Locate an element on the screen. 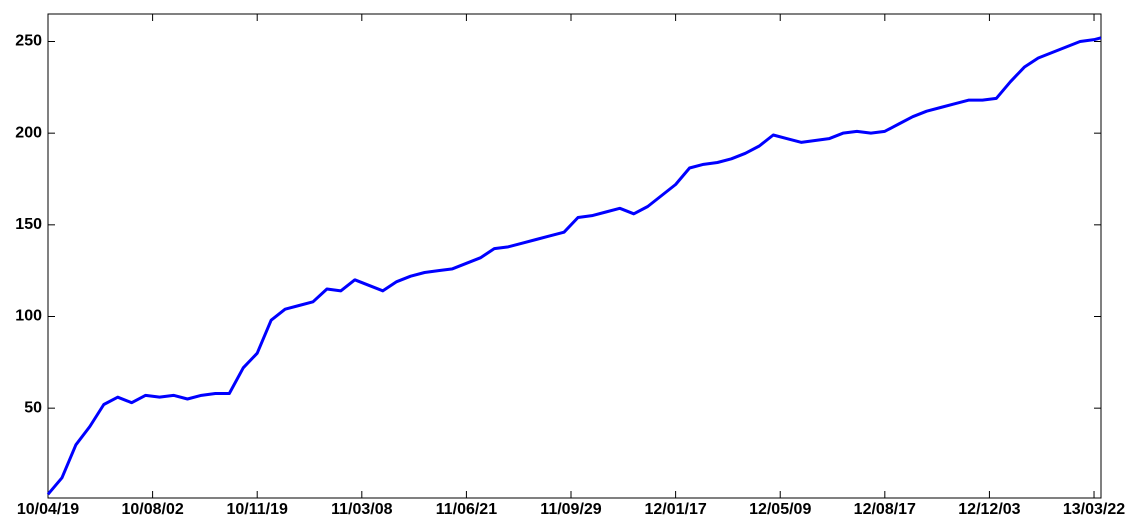 The image size is (1137, 518). x-tick-label: 11/06/21 is located at coordinates (467, 509).